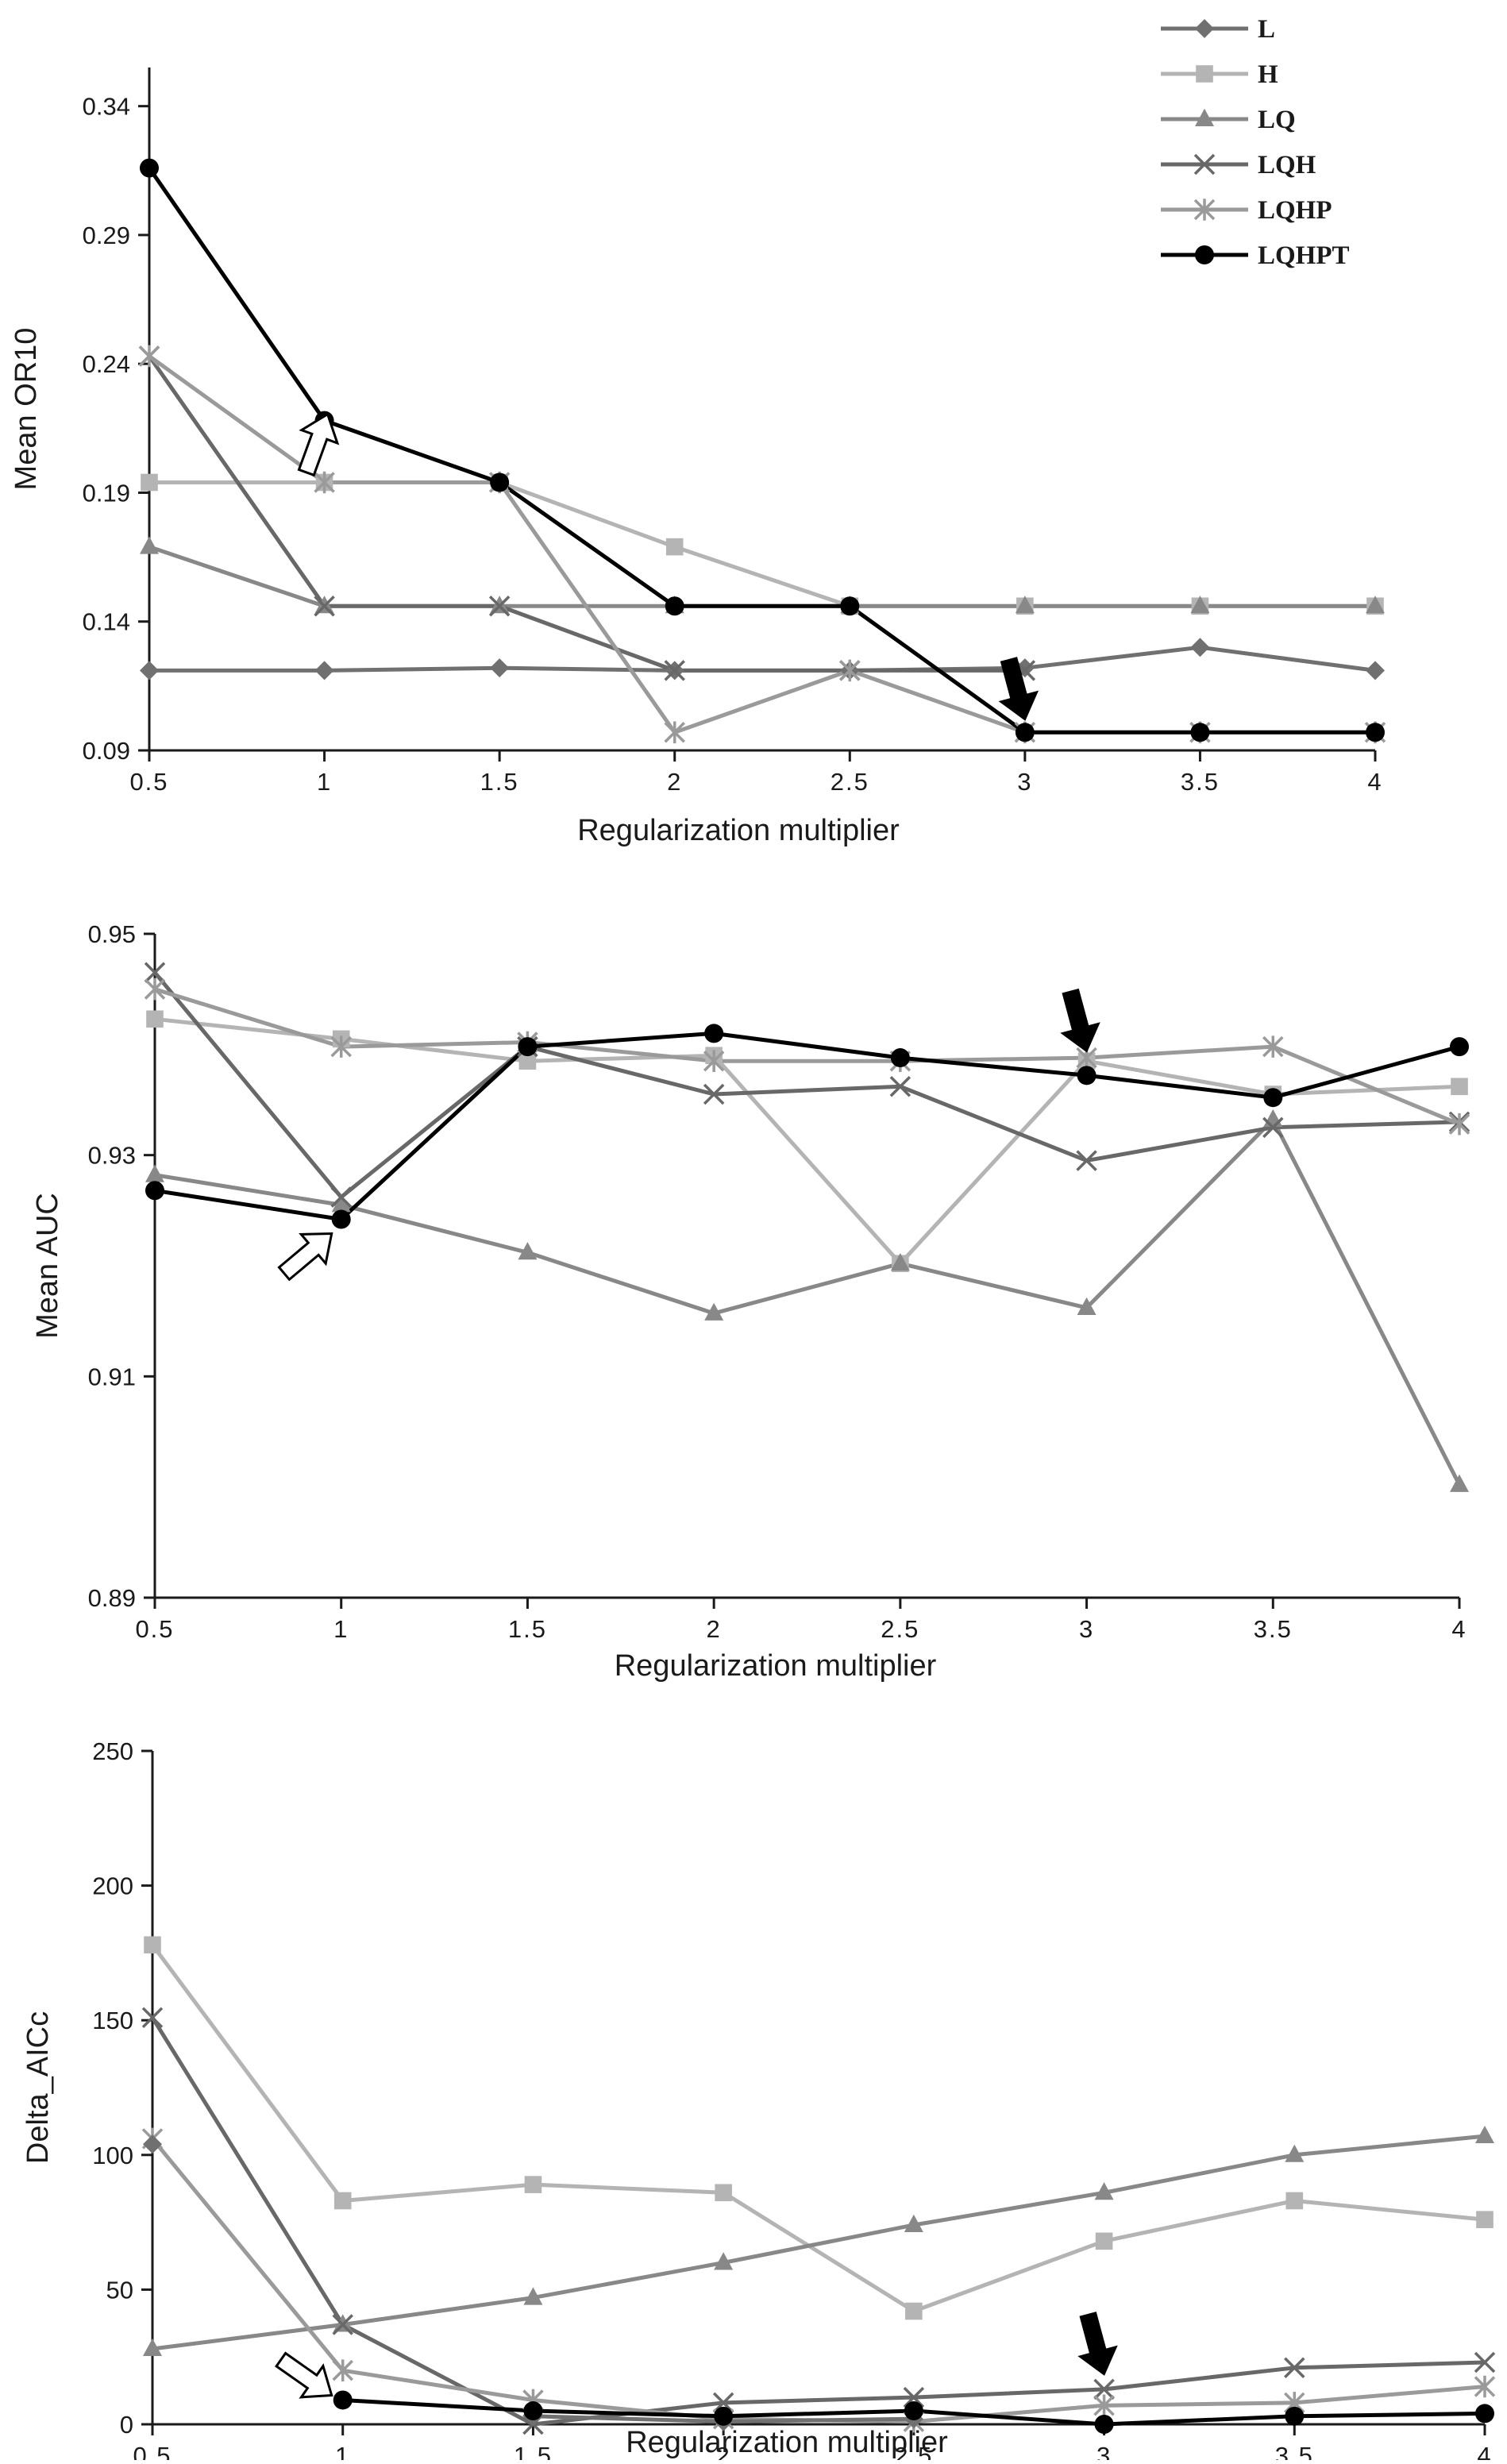 This screenshot has height=2464, width=1507. I want to click on legend-label-l: L, so click(1266, 29).